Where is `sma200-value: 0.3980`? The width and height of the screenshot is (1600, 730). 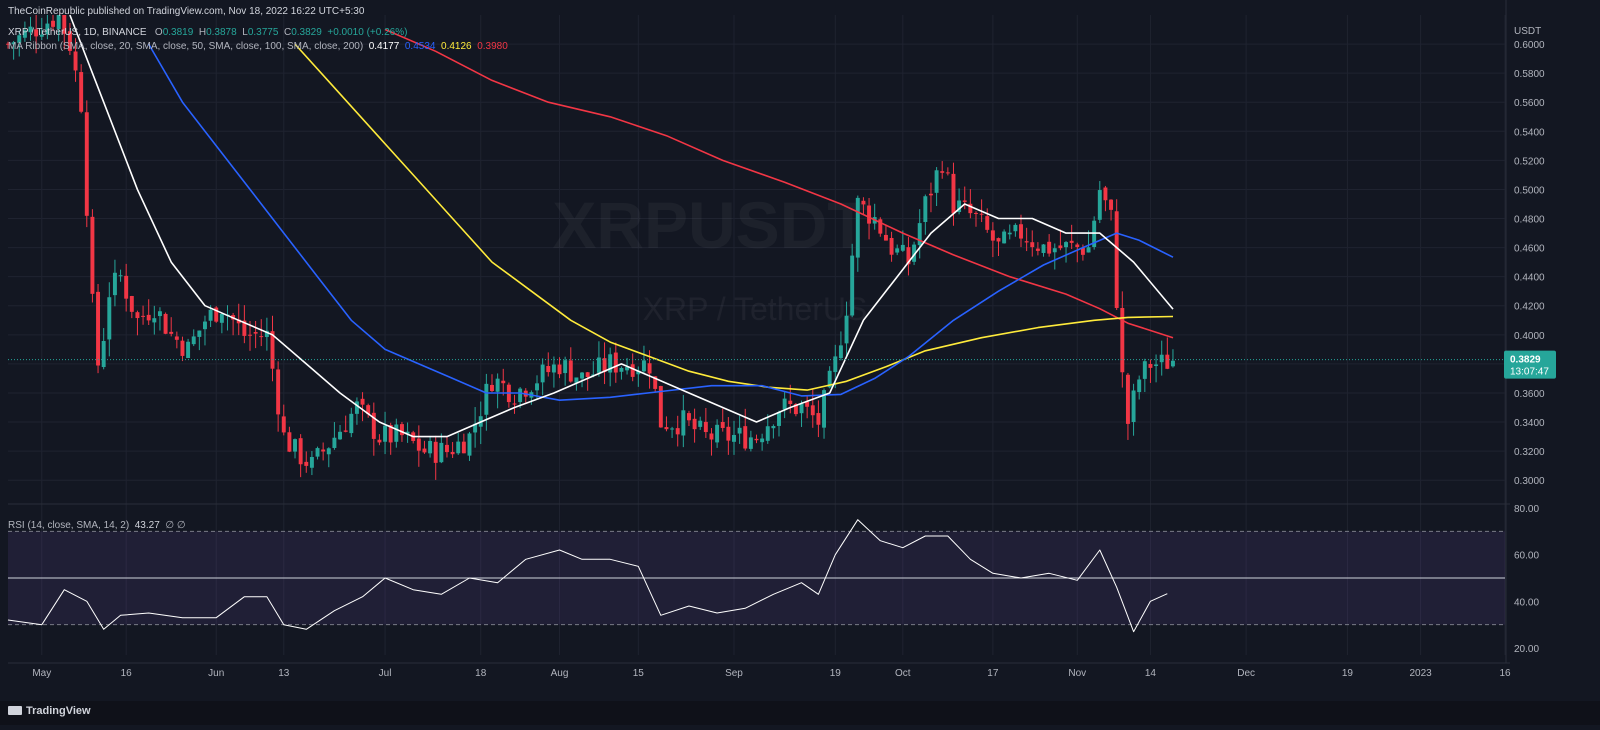 sma200-value: 0.3980 is located at coordinates (492, 46).